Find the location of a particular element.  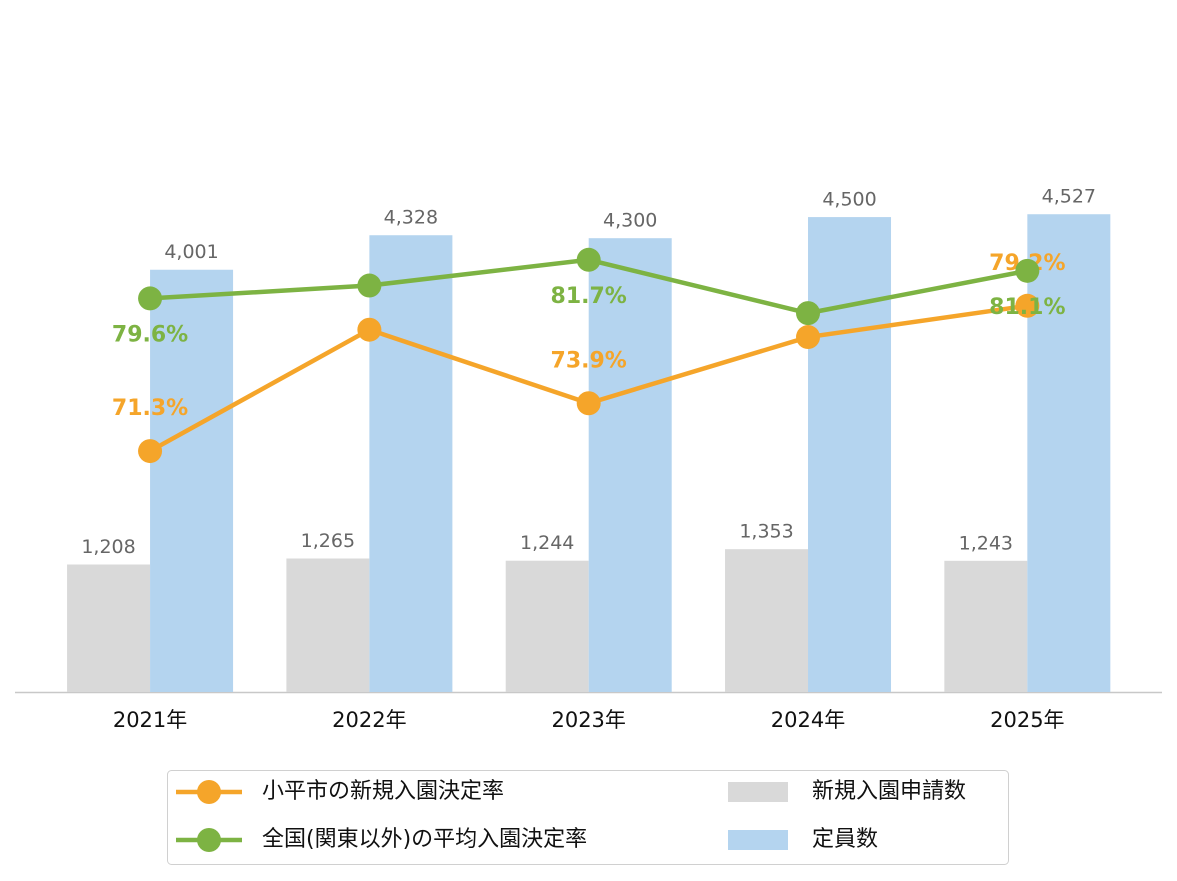

legend-label: 定員数 is located at coordinates (845, 839).